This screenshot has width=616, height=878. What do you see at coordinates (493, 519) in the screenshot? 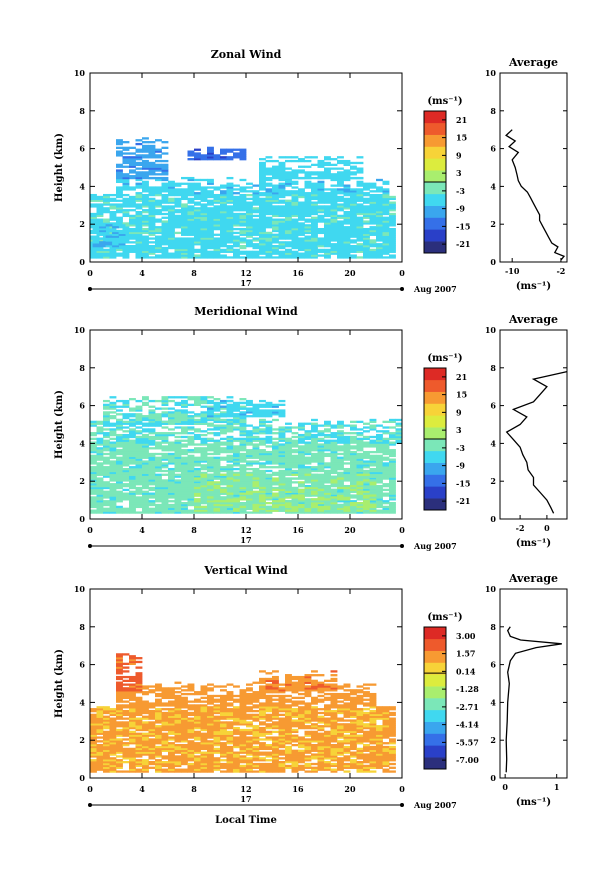
I see `average-y-tick-label: 0` at bounding box center [493, 519].